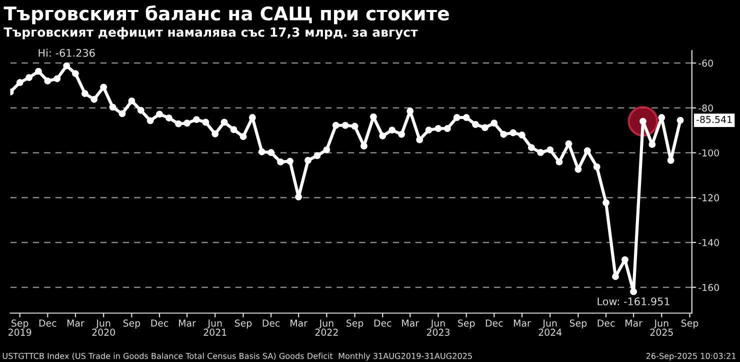  I want to click on annotation: Hi: -61.236, so click(66, 52).